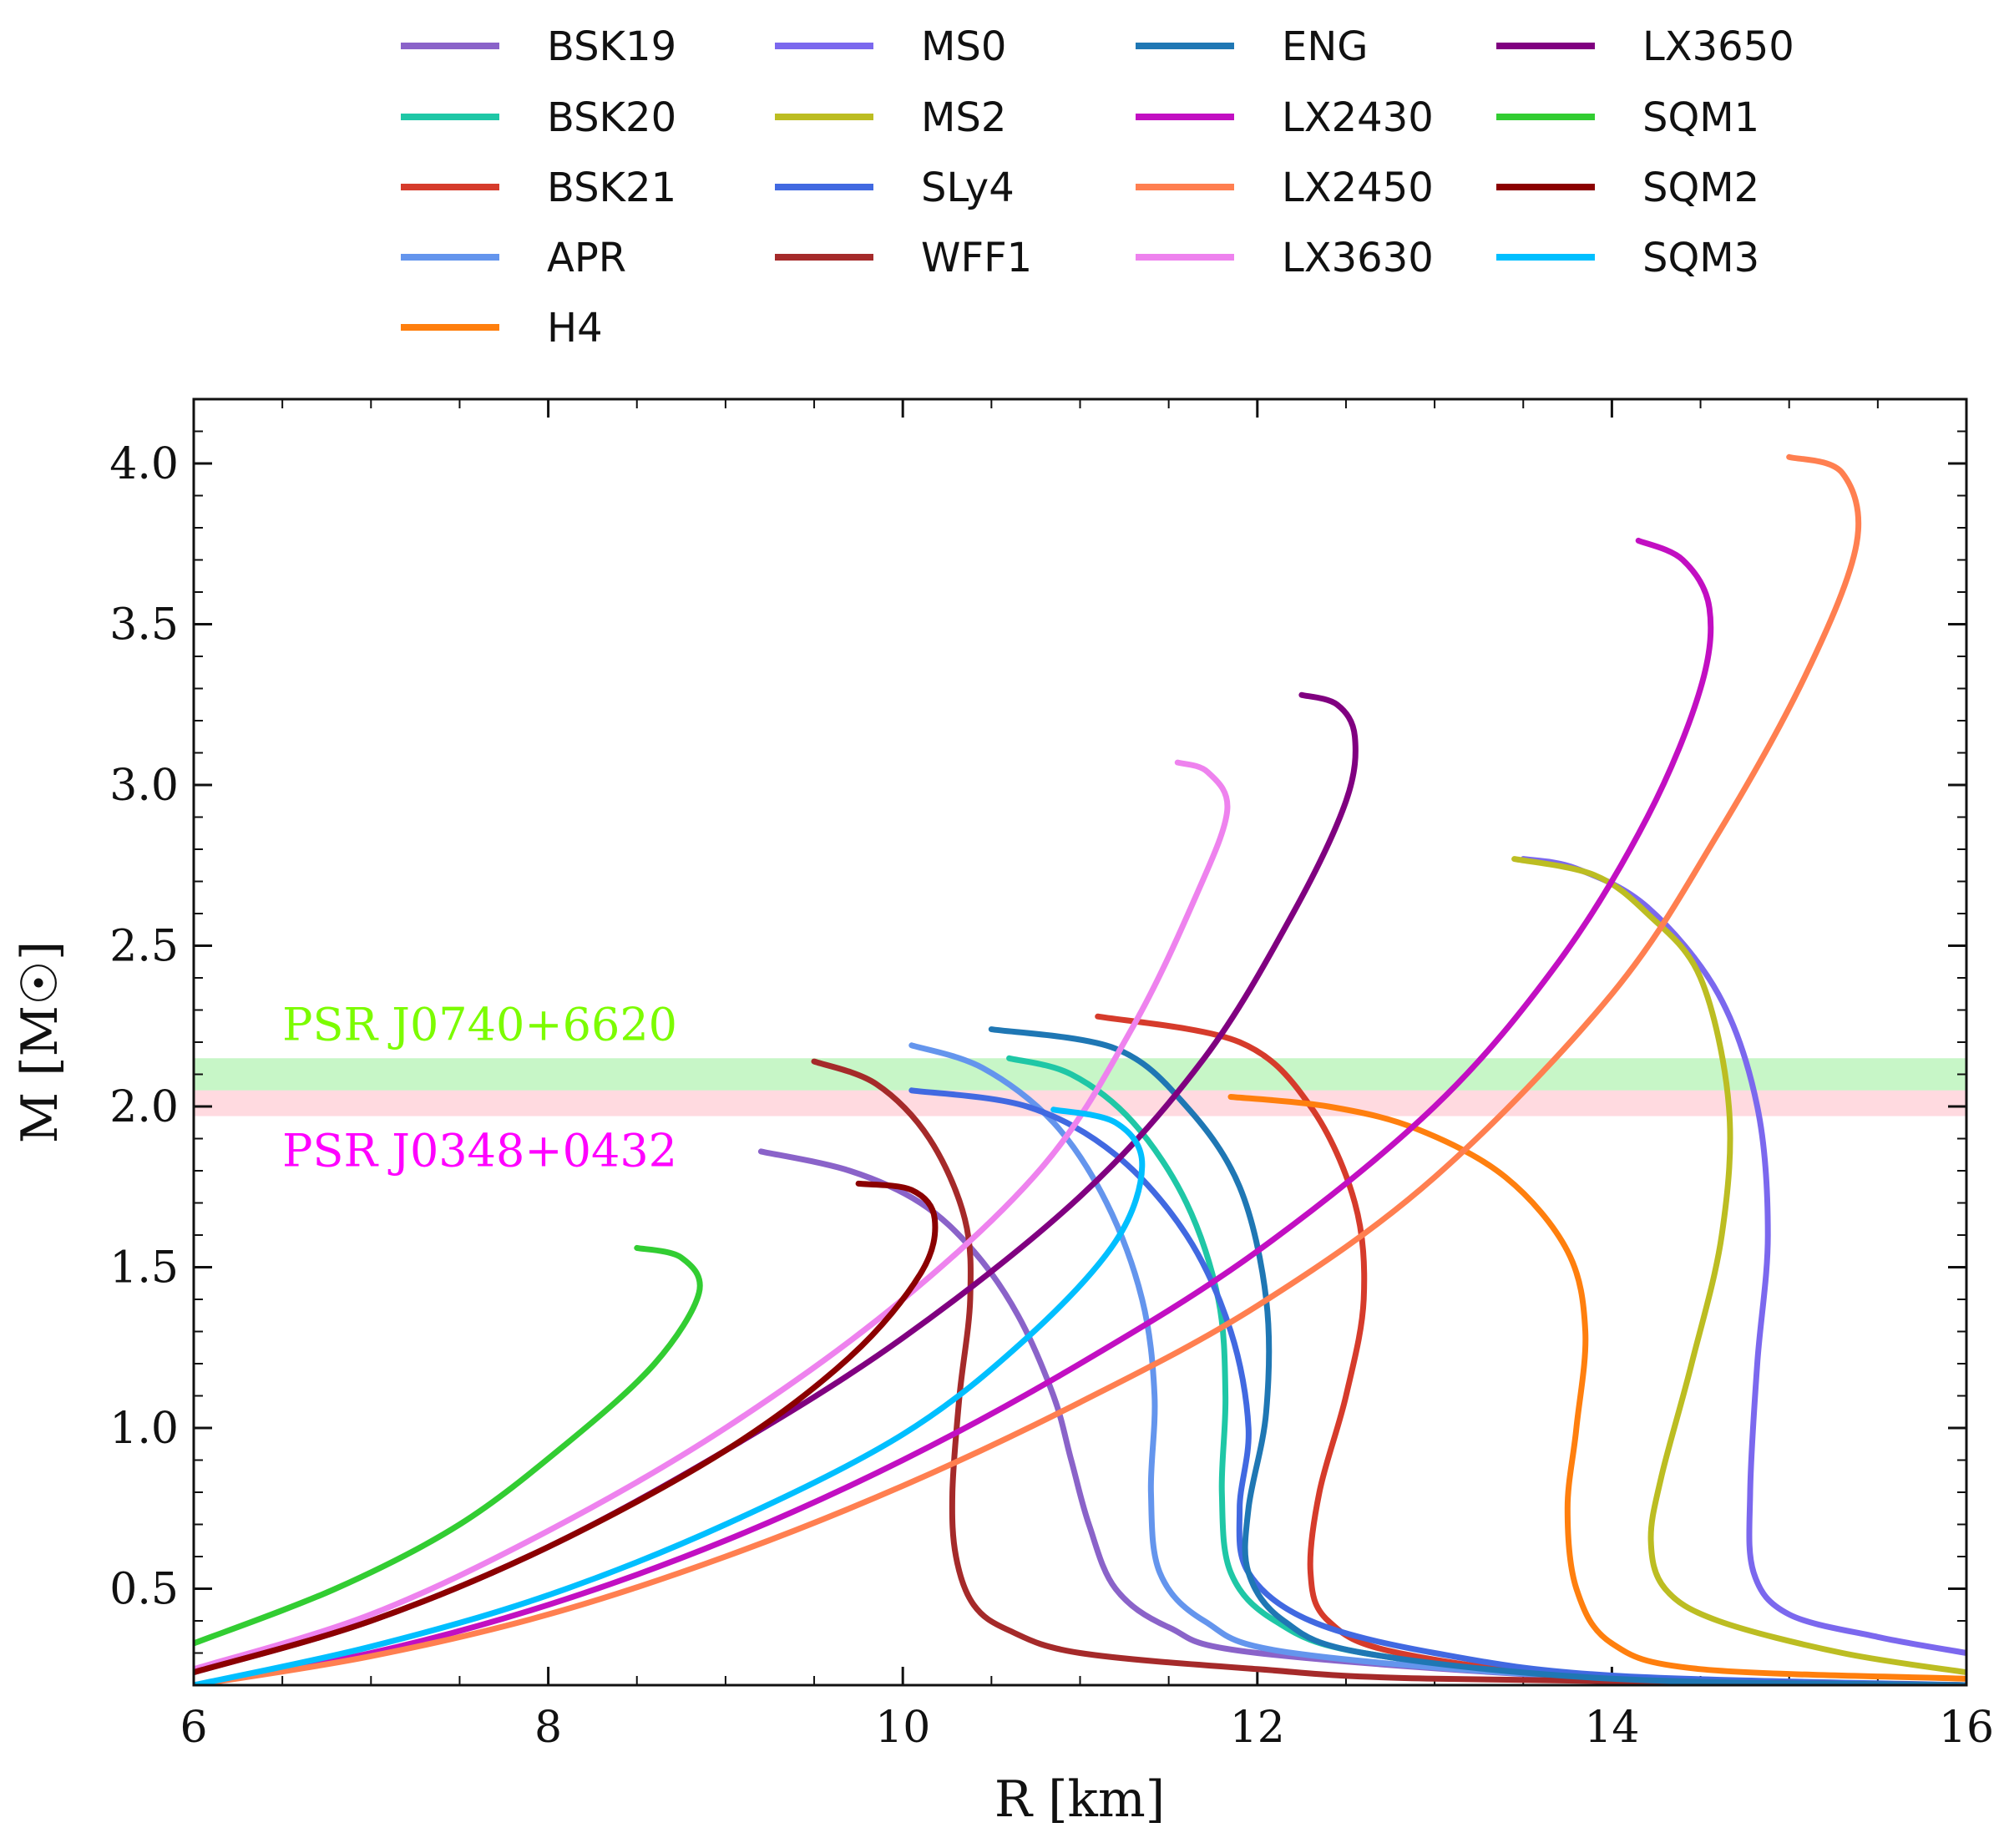 This screenshot has height=1848, width=2004. Describe the element at coordinates (144, 786) in the screenshot. I see `y-tick-label: 3.0` at that location.